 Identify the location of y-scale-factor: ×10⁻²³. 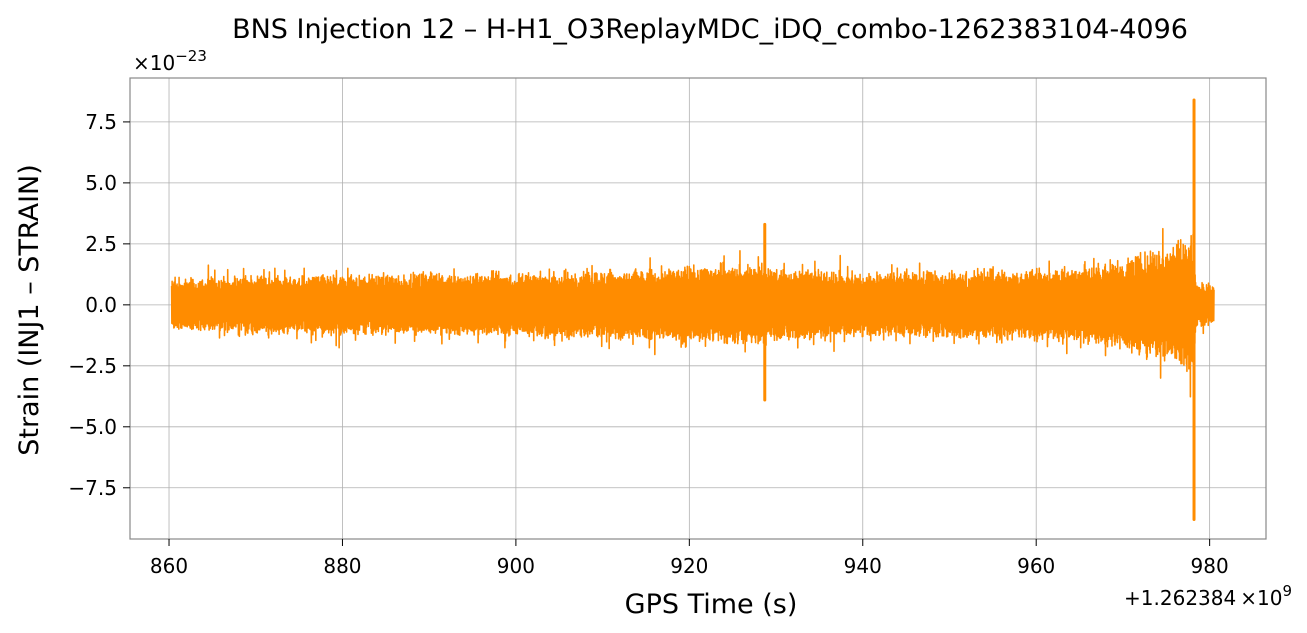
(170, 61).